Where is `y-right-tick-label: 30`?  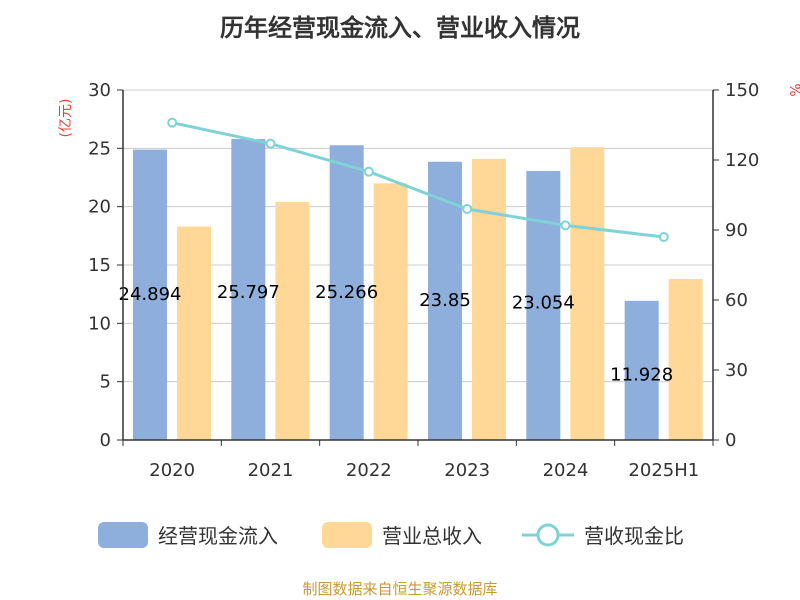
y-right-tick-label: 30 is located at coordinates (736, 370).